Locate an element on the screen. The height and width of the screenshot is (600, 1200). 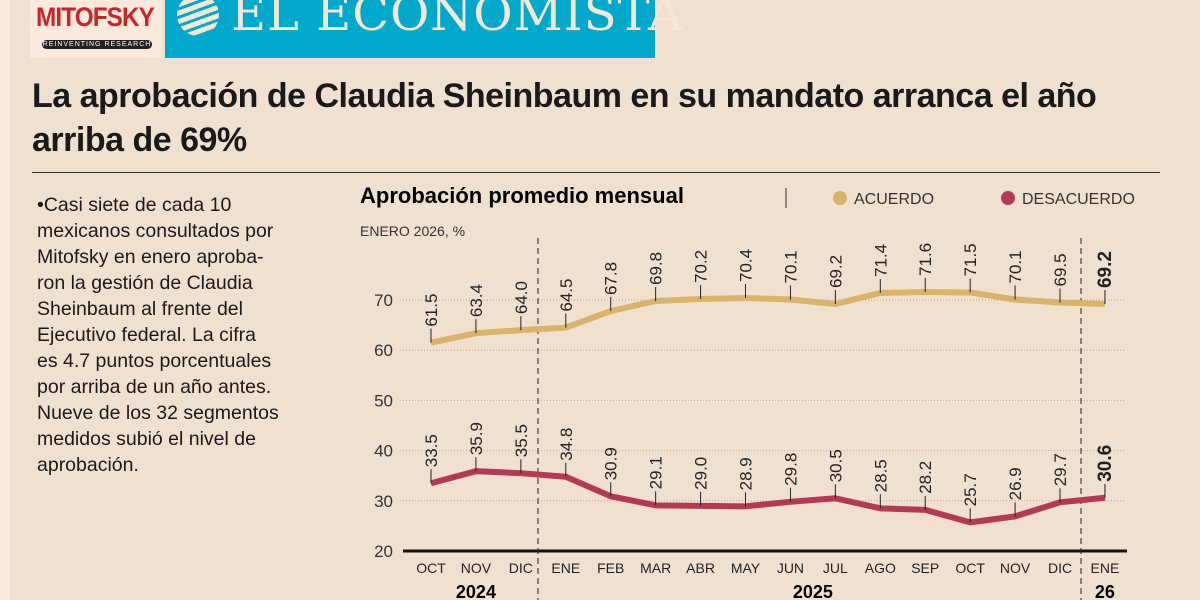
summary-line: es 4.7 puntos porcentuales is located at coordinates (154, 361).